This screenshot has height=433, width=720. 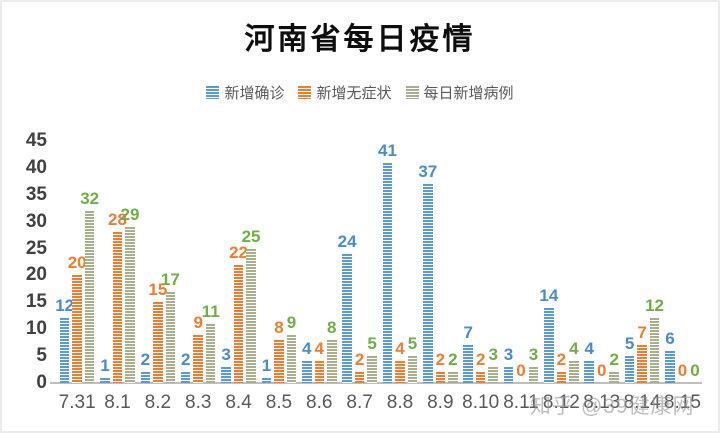 I want to click on bar-新增确诊-8.7, so click(x=347, y=318).